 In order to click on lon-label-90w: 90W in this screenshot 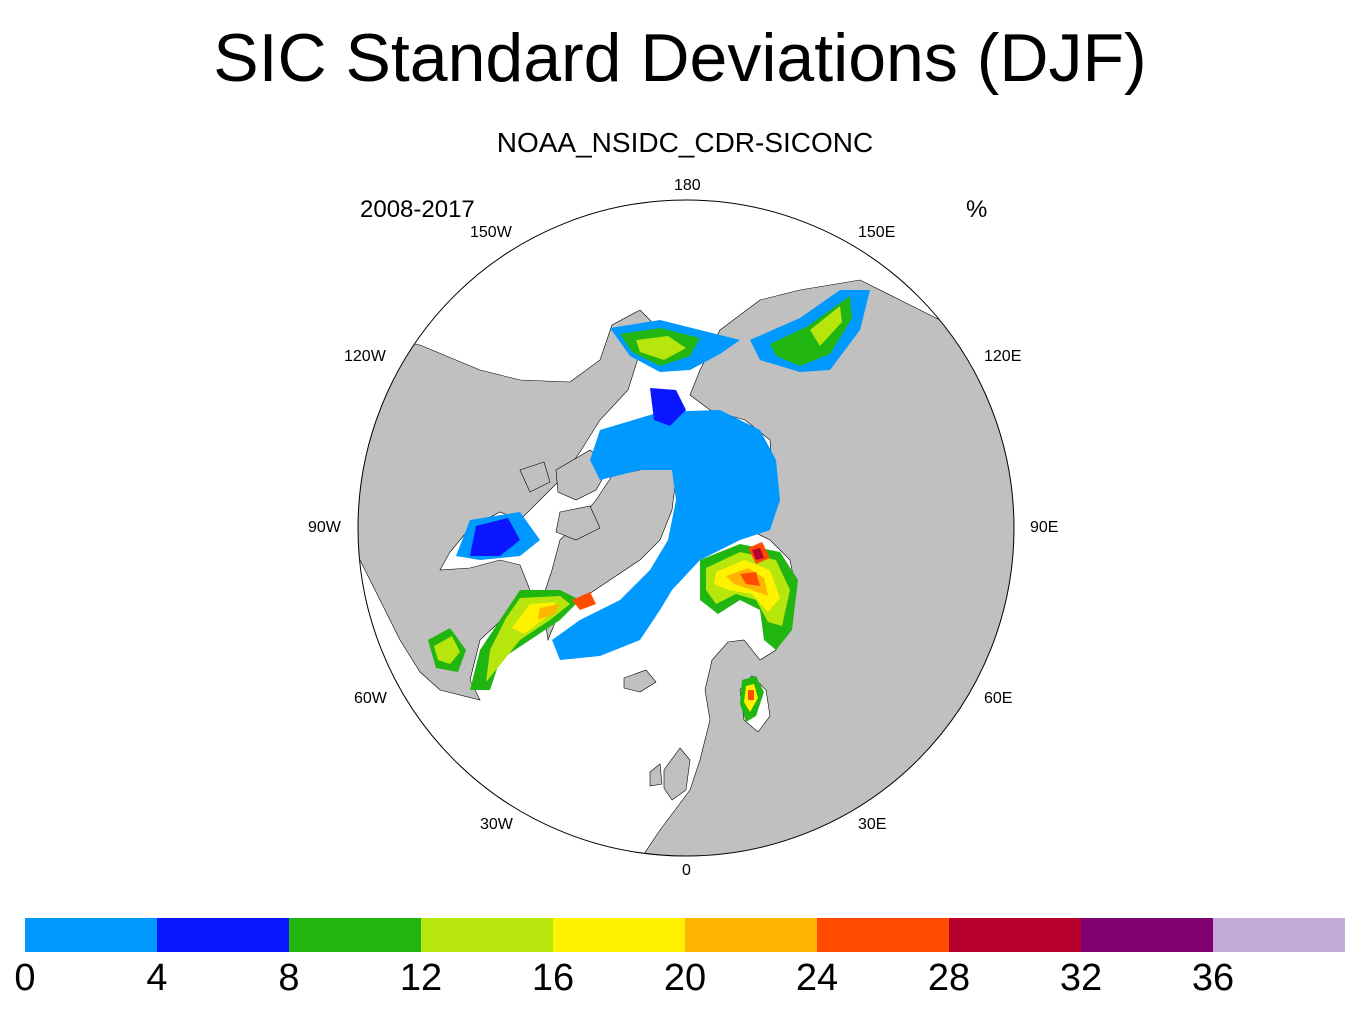, I will do `click(324, 527)`.